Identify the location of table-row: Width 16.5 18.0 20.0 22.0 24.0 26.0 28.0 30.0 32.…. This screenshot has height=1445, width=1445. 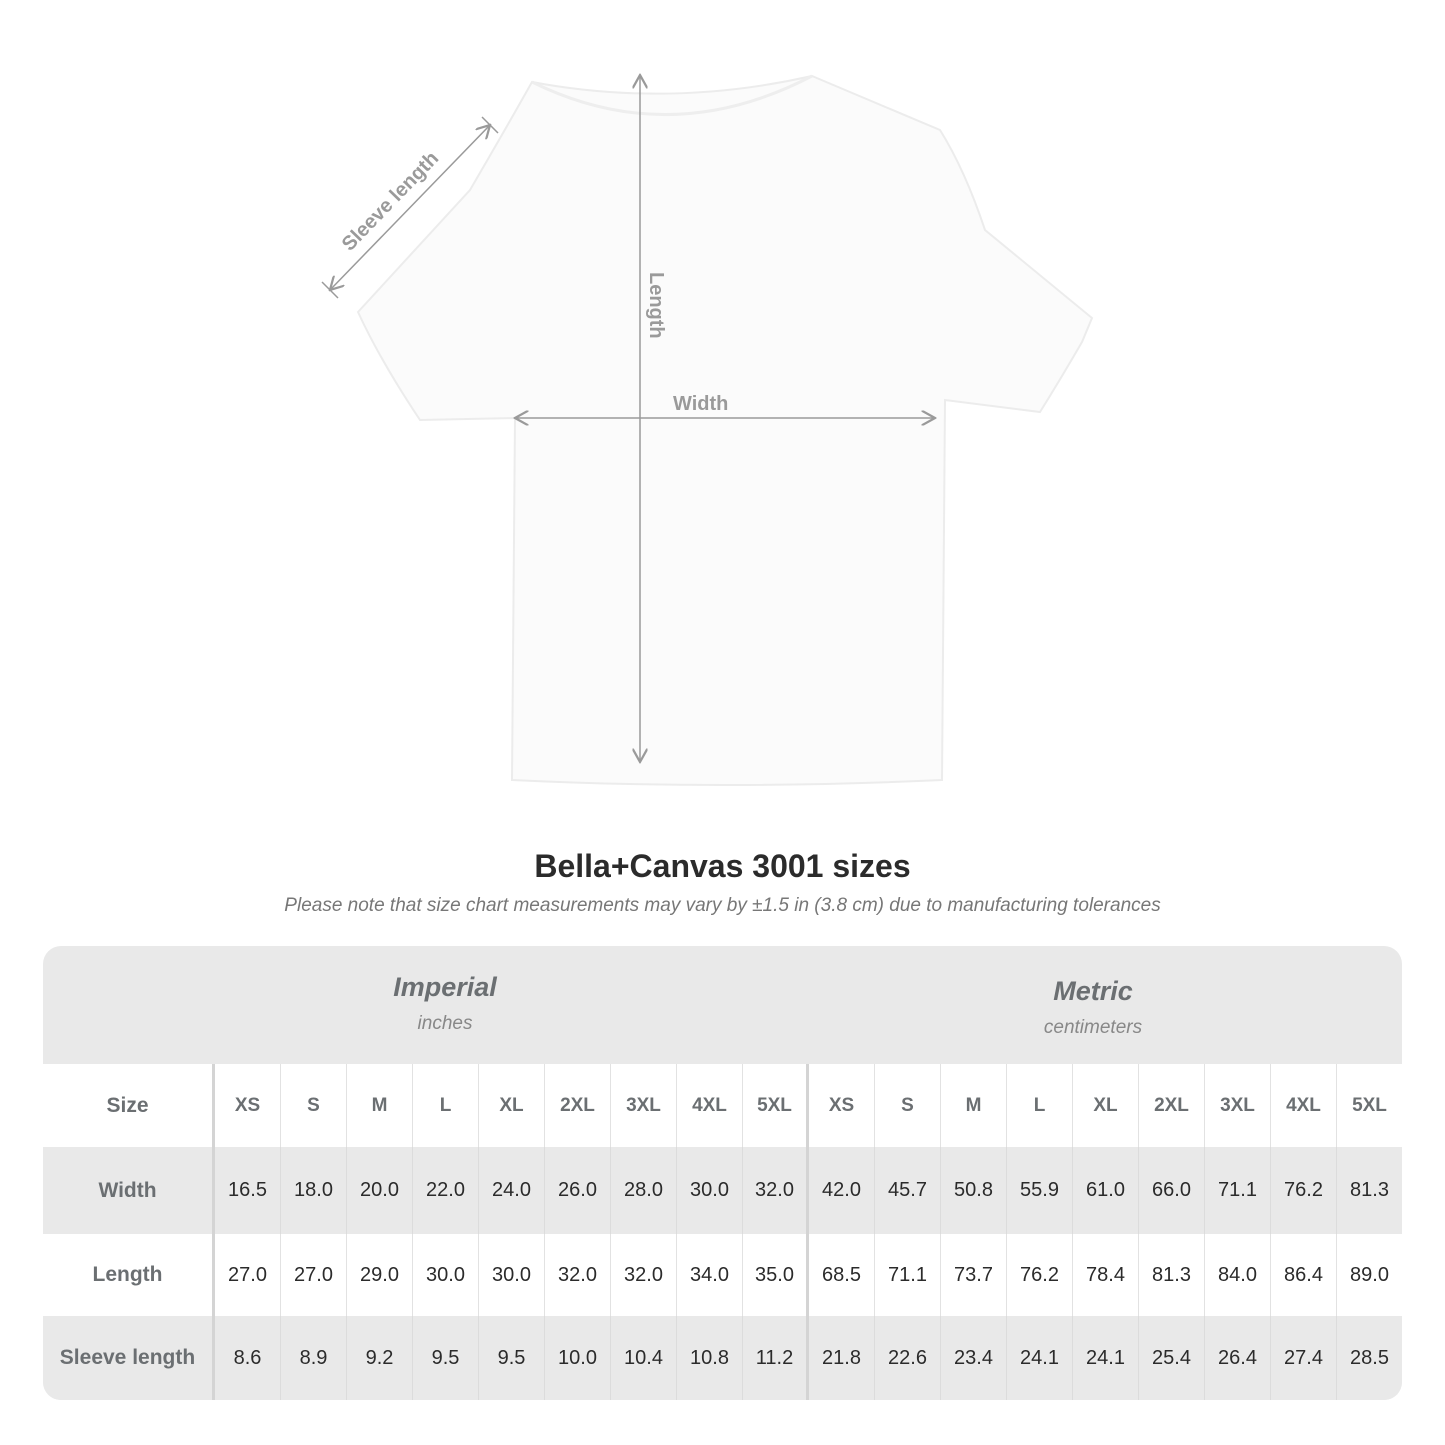
(722, 1190).